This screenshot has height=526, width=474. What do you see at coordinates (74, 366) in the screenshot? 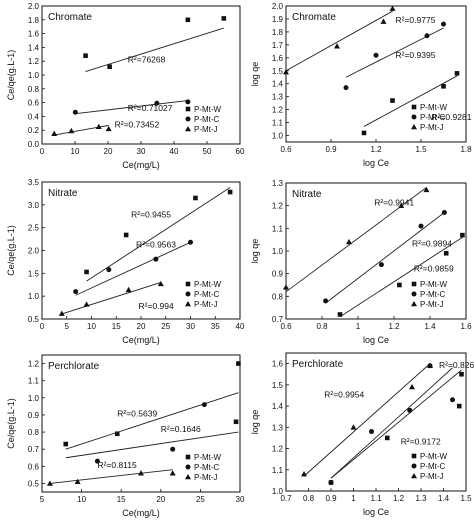
I see `chart-title: Perchlorate` at bounding box center [74, 366].